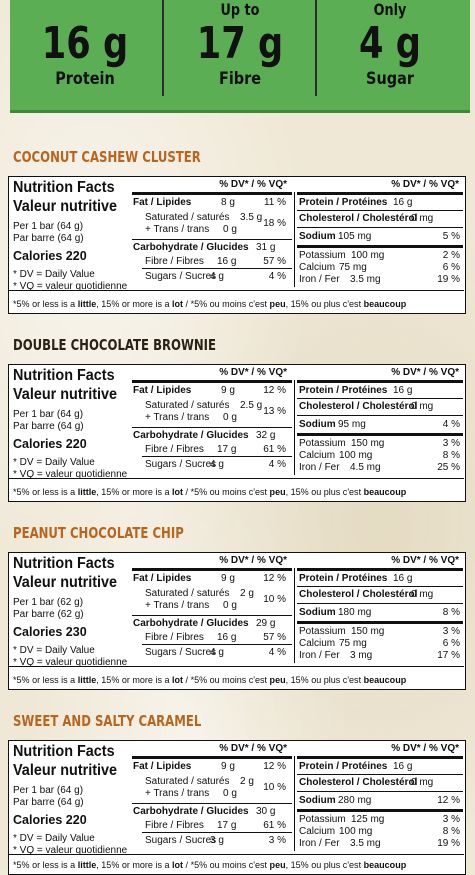  What do you see at coordinates (352, 424) in the screenshot?
I see `sodium-amount: 95 mg` at bounding box center [352, 424].